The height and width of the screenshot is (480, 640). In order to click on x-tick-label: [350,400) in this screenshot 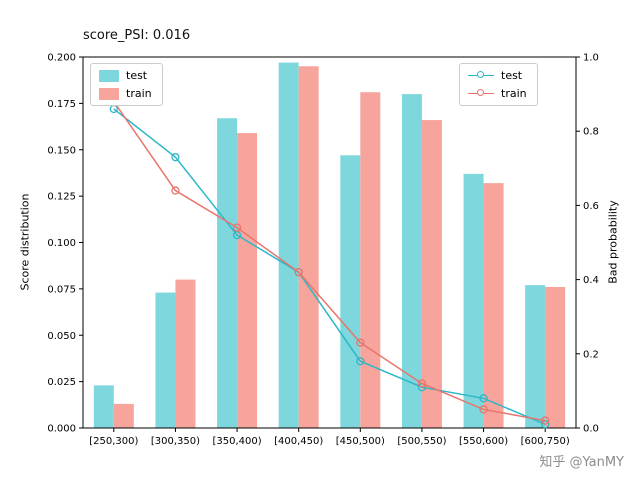, I will do `click(236, 441)`.